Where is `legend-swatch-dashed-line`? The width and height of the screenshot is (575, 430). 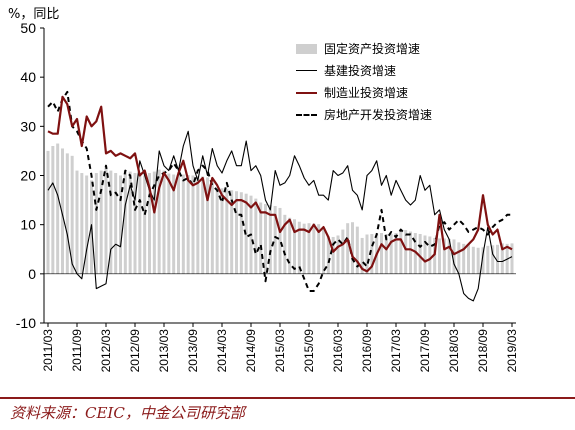
legend-swatch-dashed-line is located at coordinates (306, 115).